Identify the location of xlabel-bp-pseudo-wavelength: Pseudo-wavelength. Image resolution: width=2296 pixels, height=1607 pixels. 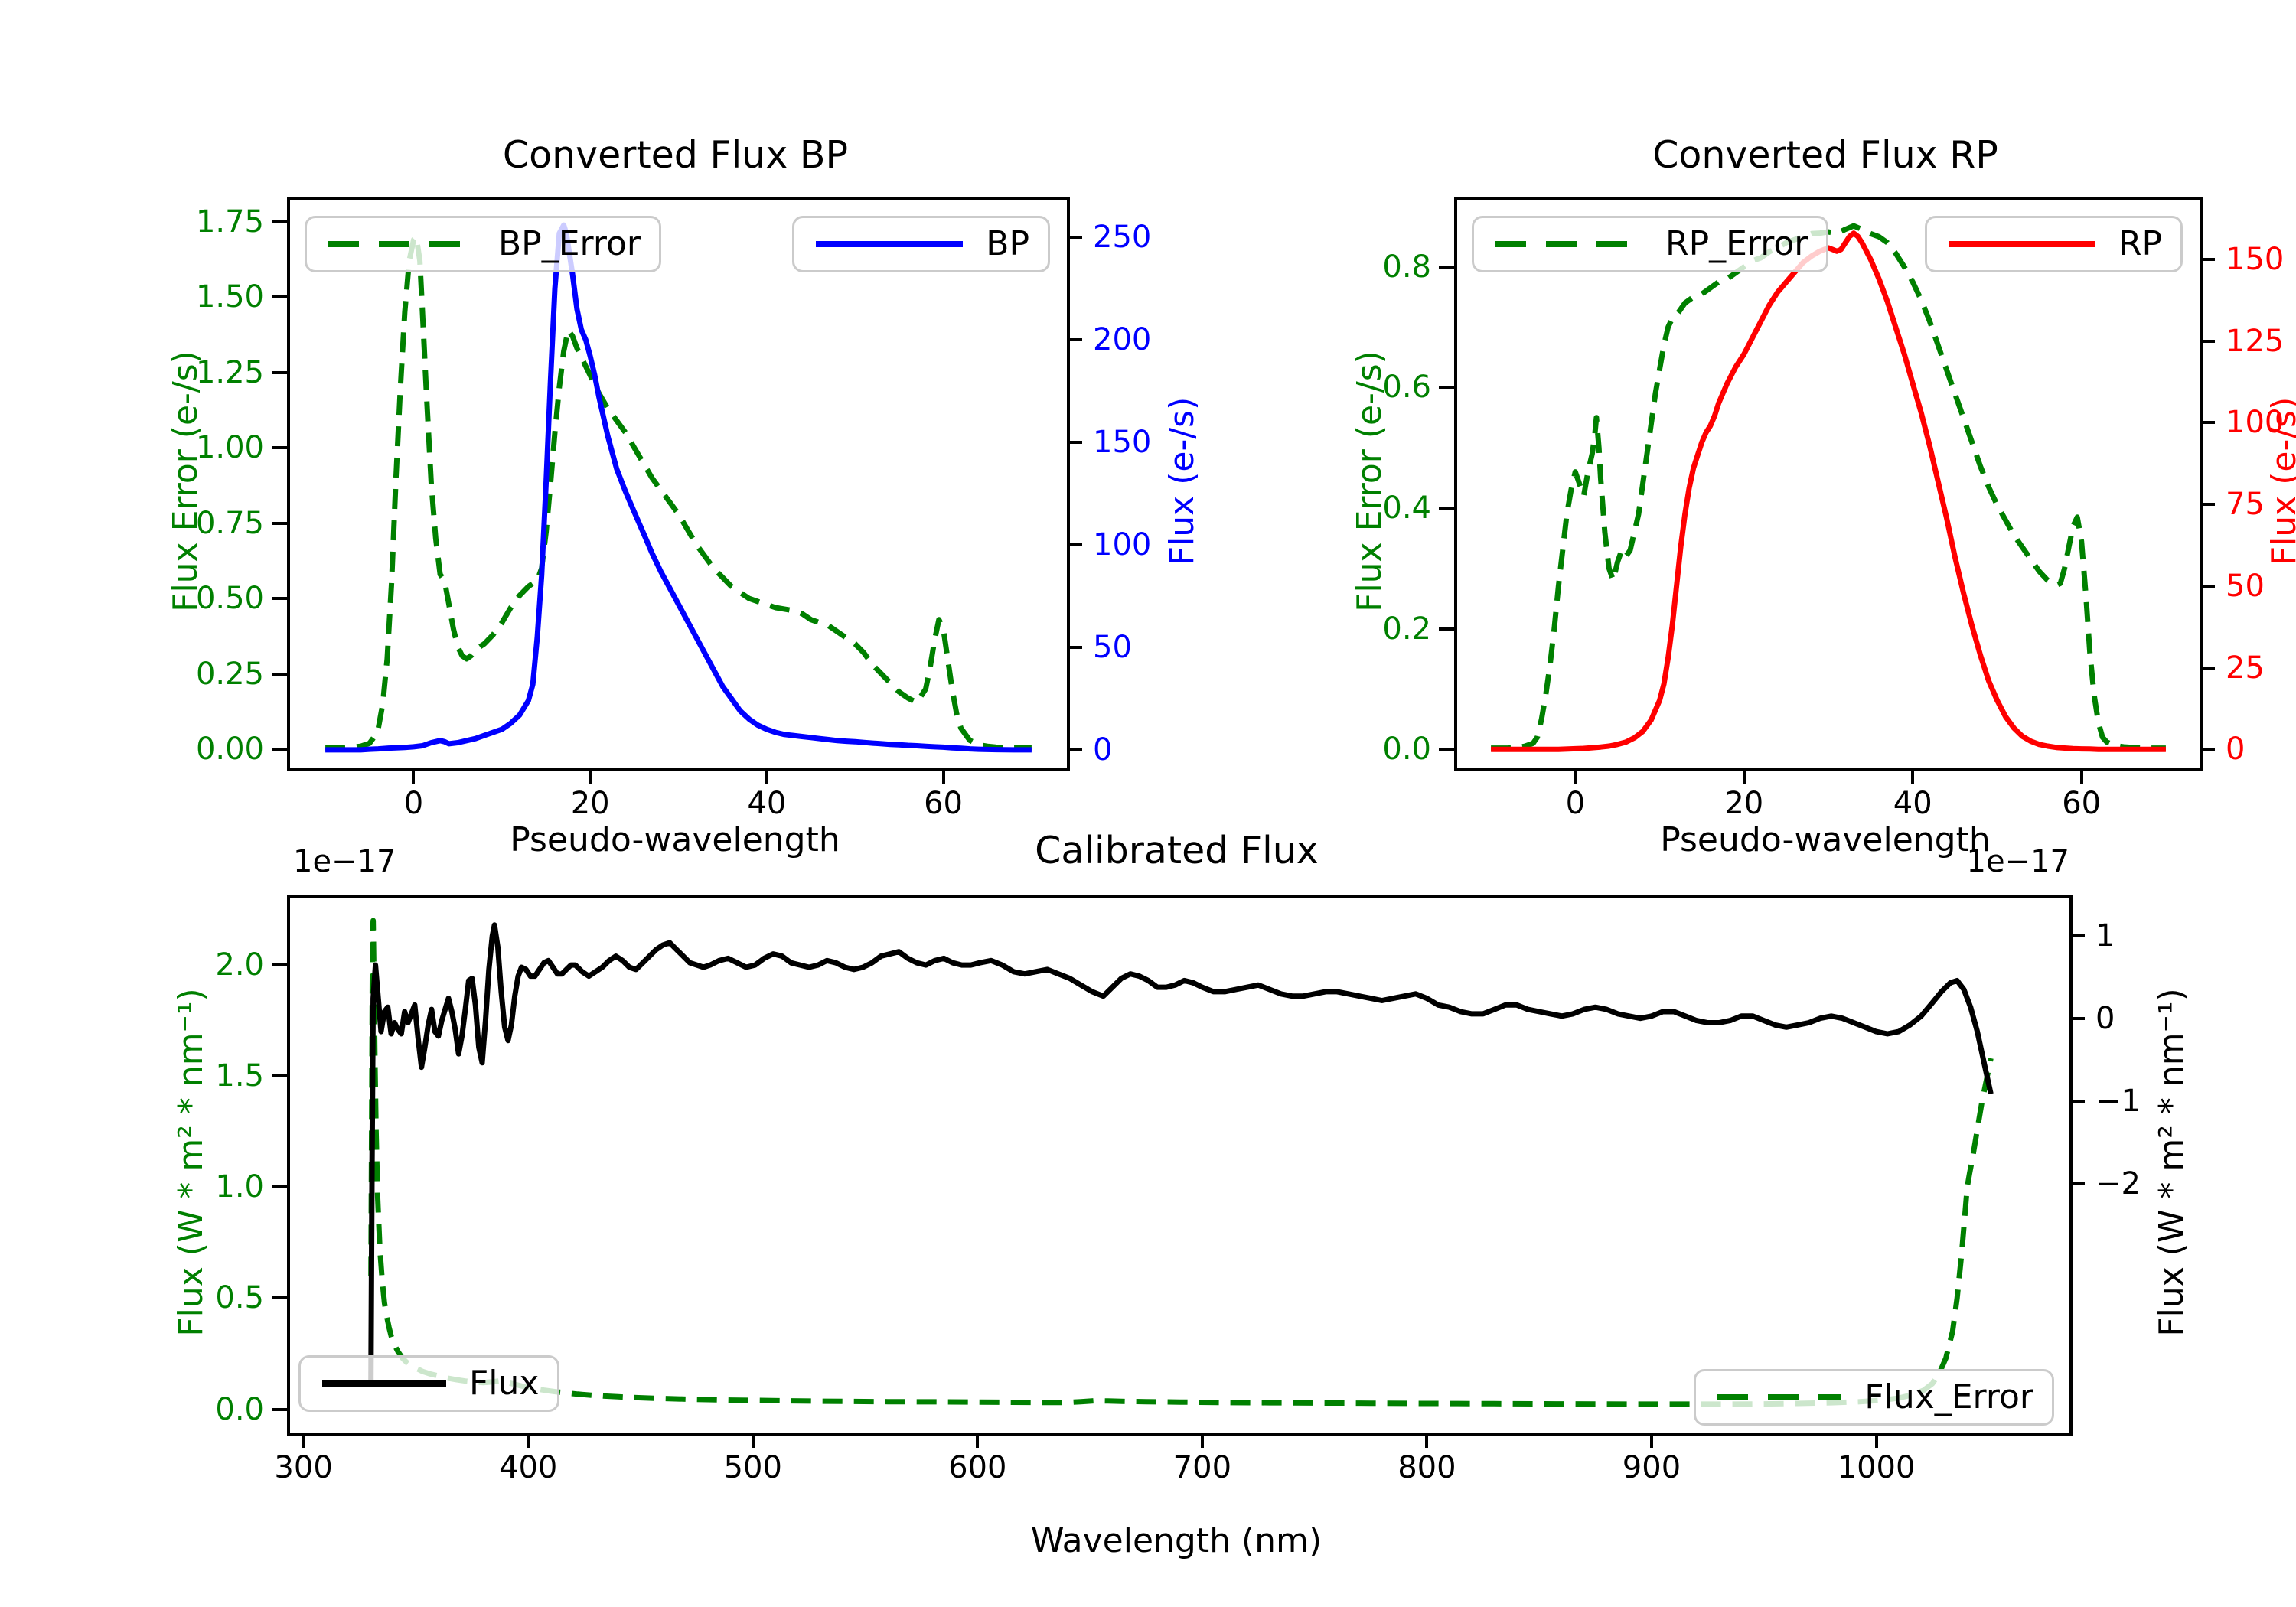
(675, 840).